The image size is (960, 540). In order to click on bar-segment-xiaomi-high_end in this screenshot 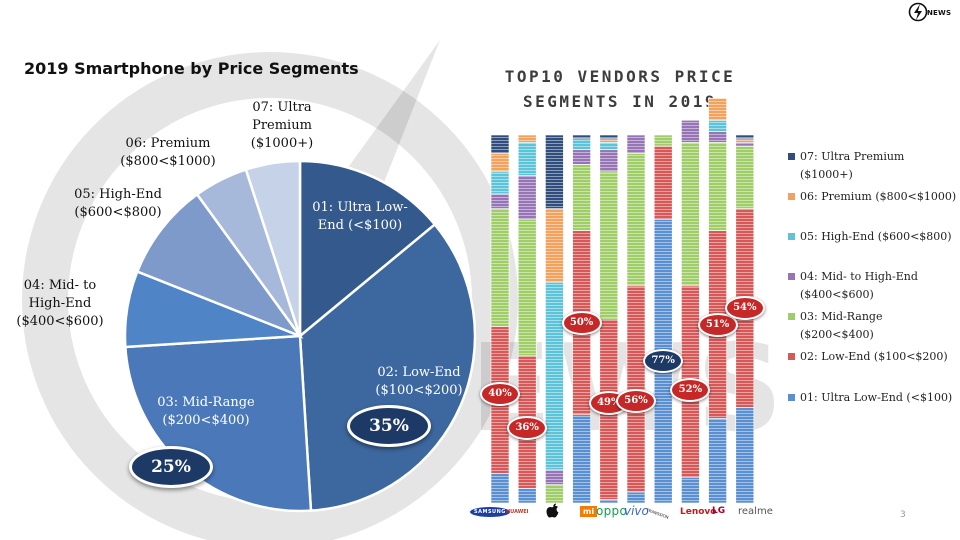, I will do `click(581, 144)`.